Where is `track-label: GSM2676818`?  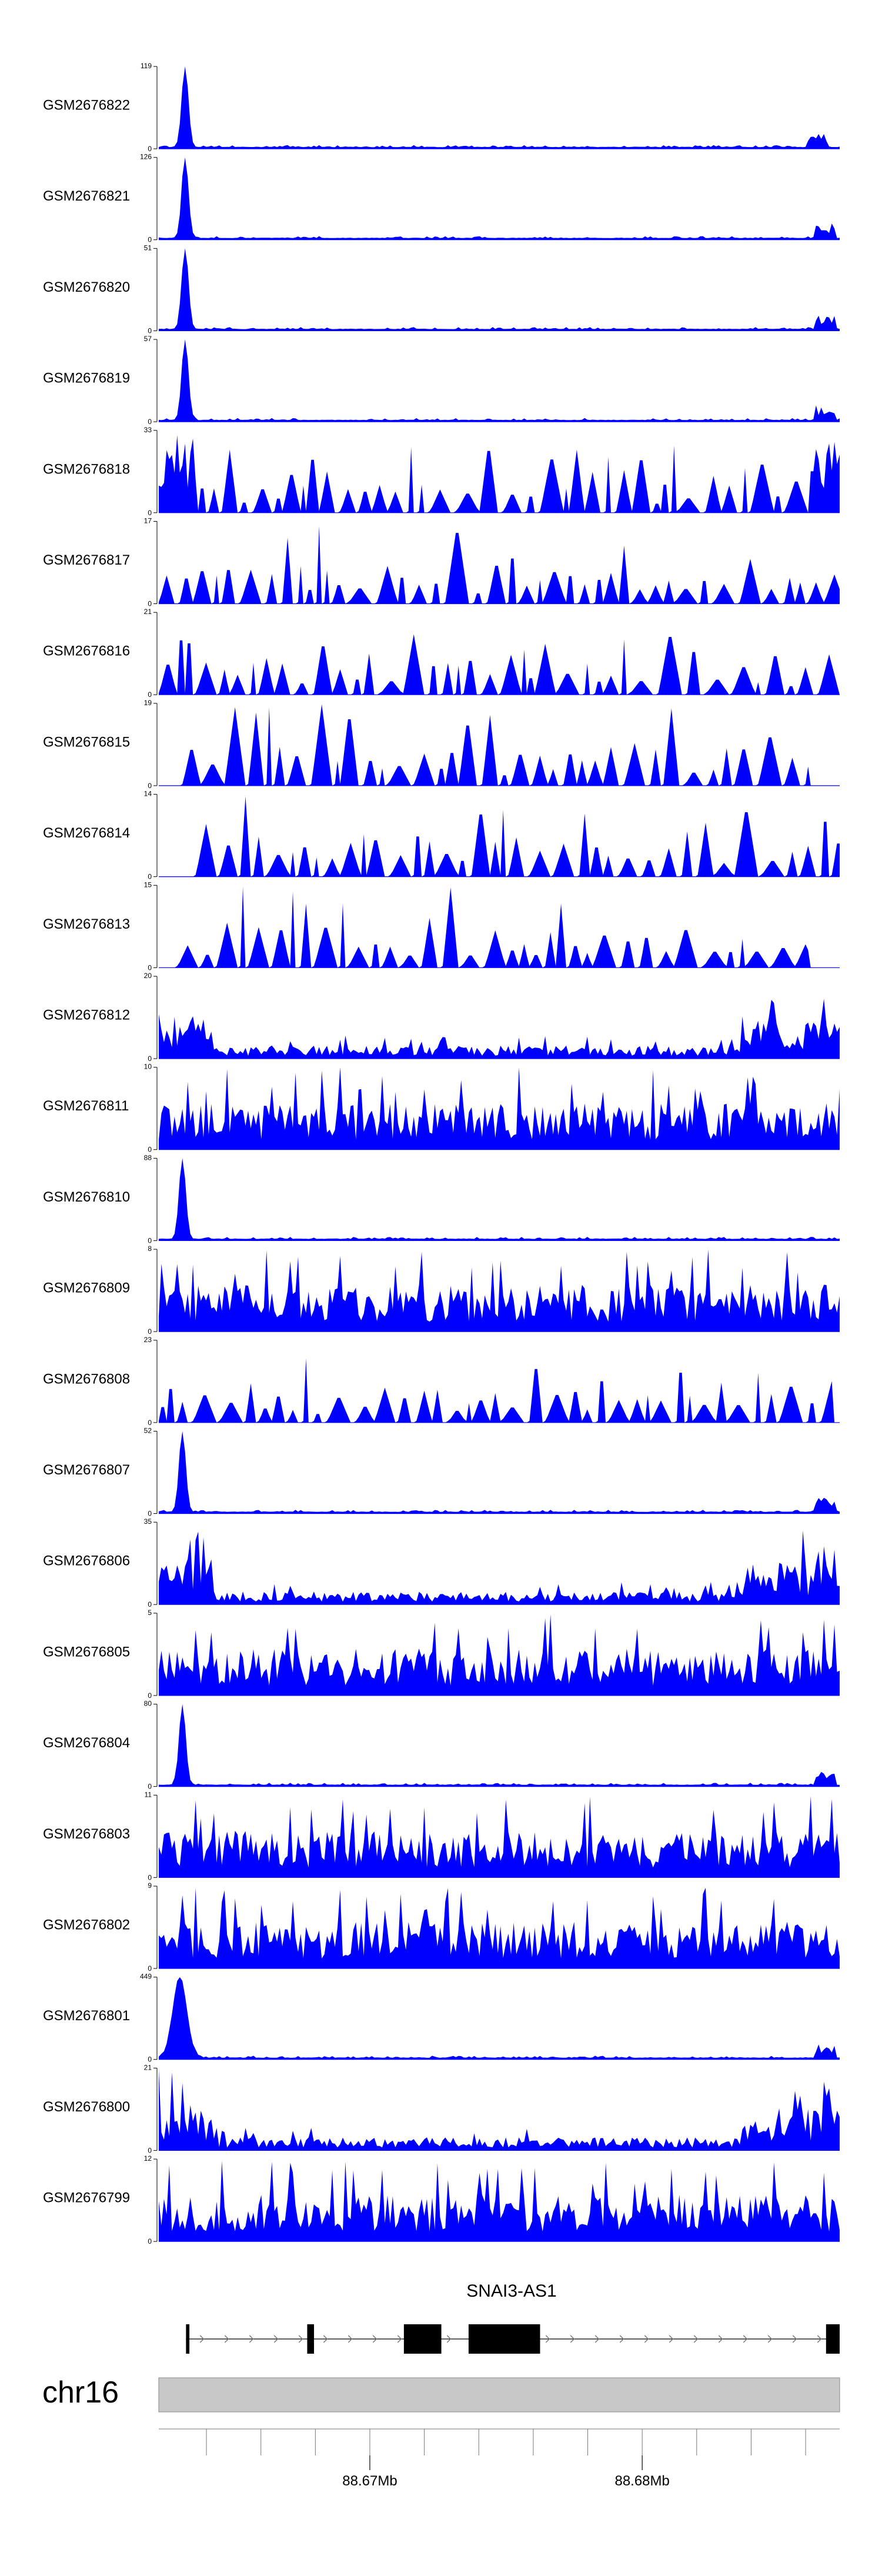
track-label: GSM2676818 is located at coordinates (86, 469).